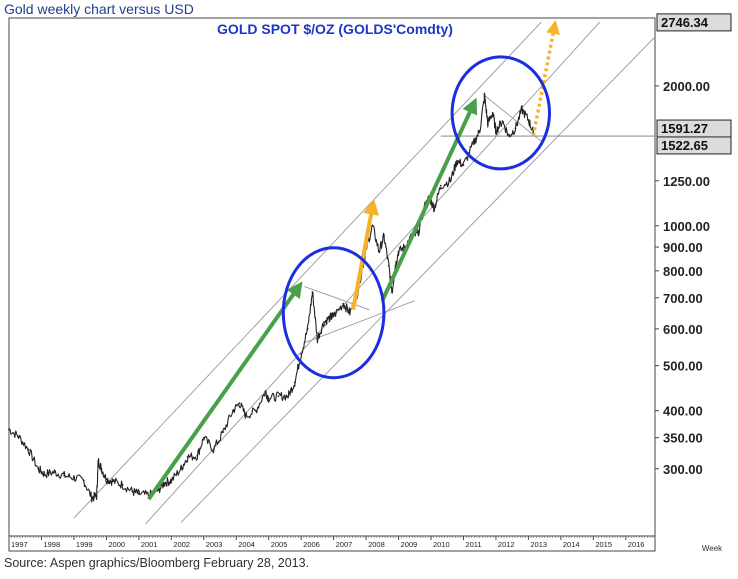 The image size is (738, 579). Describe the element at coordinates (19, 544) in the screenshot. I see `x-tick-label-0: 1997` at that location.